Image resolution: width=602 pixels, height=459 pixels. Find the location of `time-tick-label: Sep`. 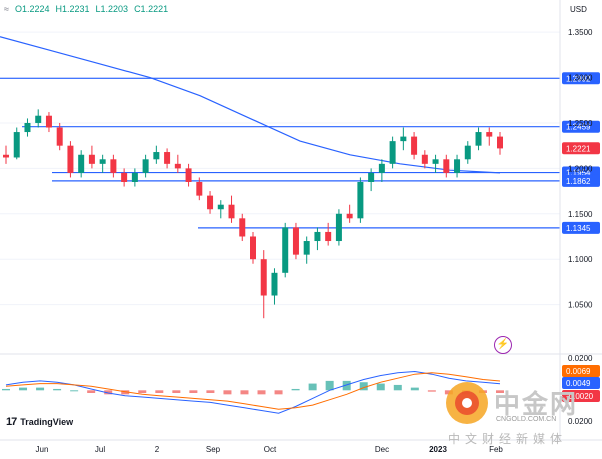

time-tick-label: Sep is located at coordinates (213, 449).